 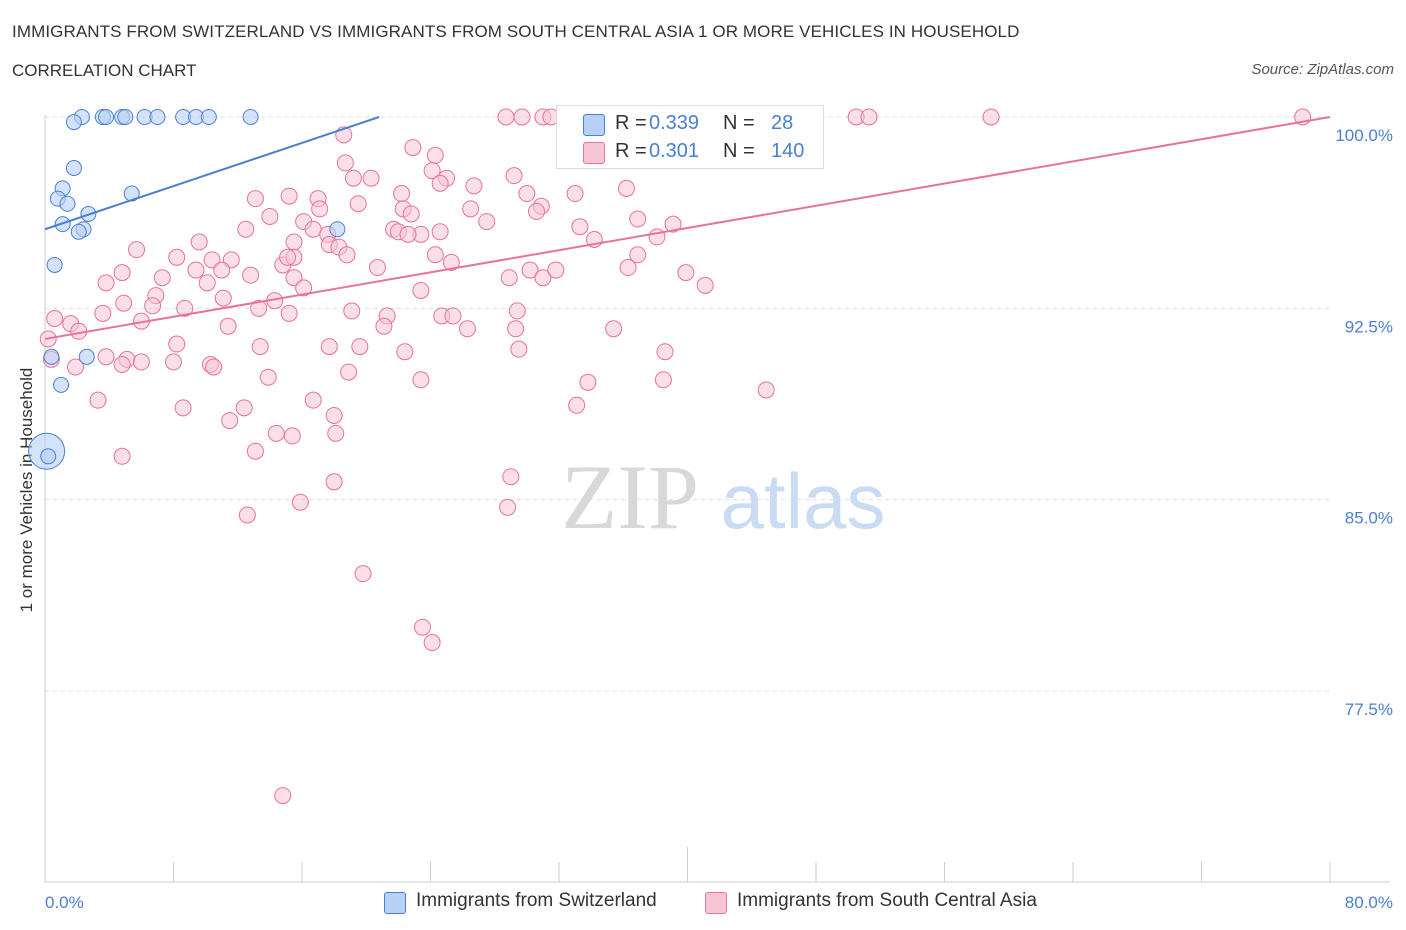 I want to click on source-label: Source: ZipAtlas.com, so click(x=1322, y=69).